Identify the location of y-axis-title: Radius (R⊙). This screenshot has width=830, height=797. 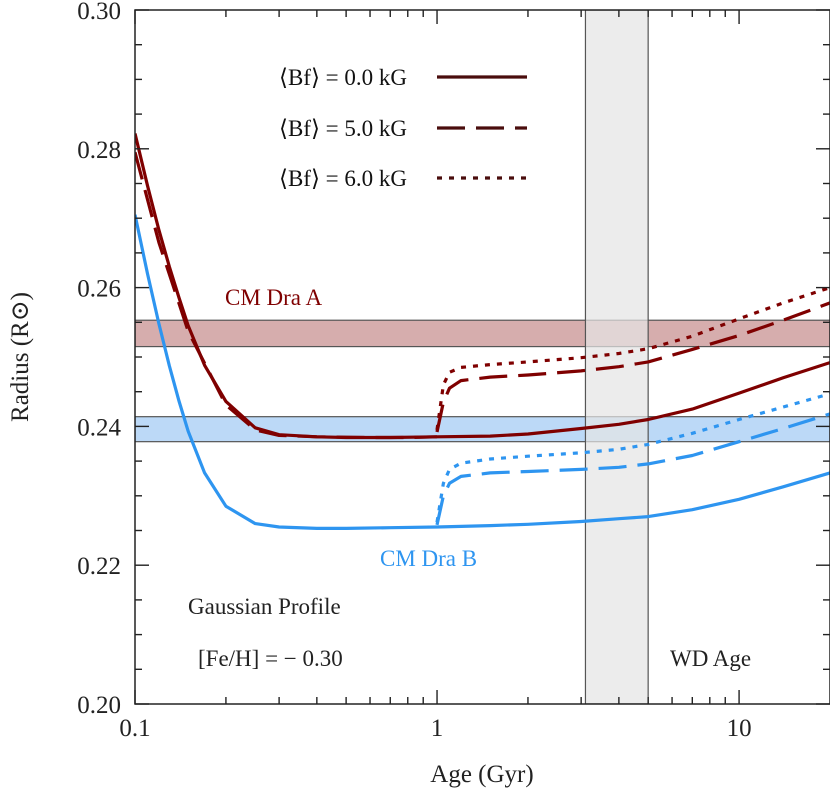
(20, 357).